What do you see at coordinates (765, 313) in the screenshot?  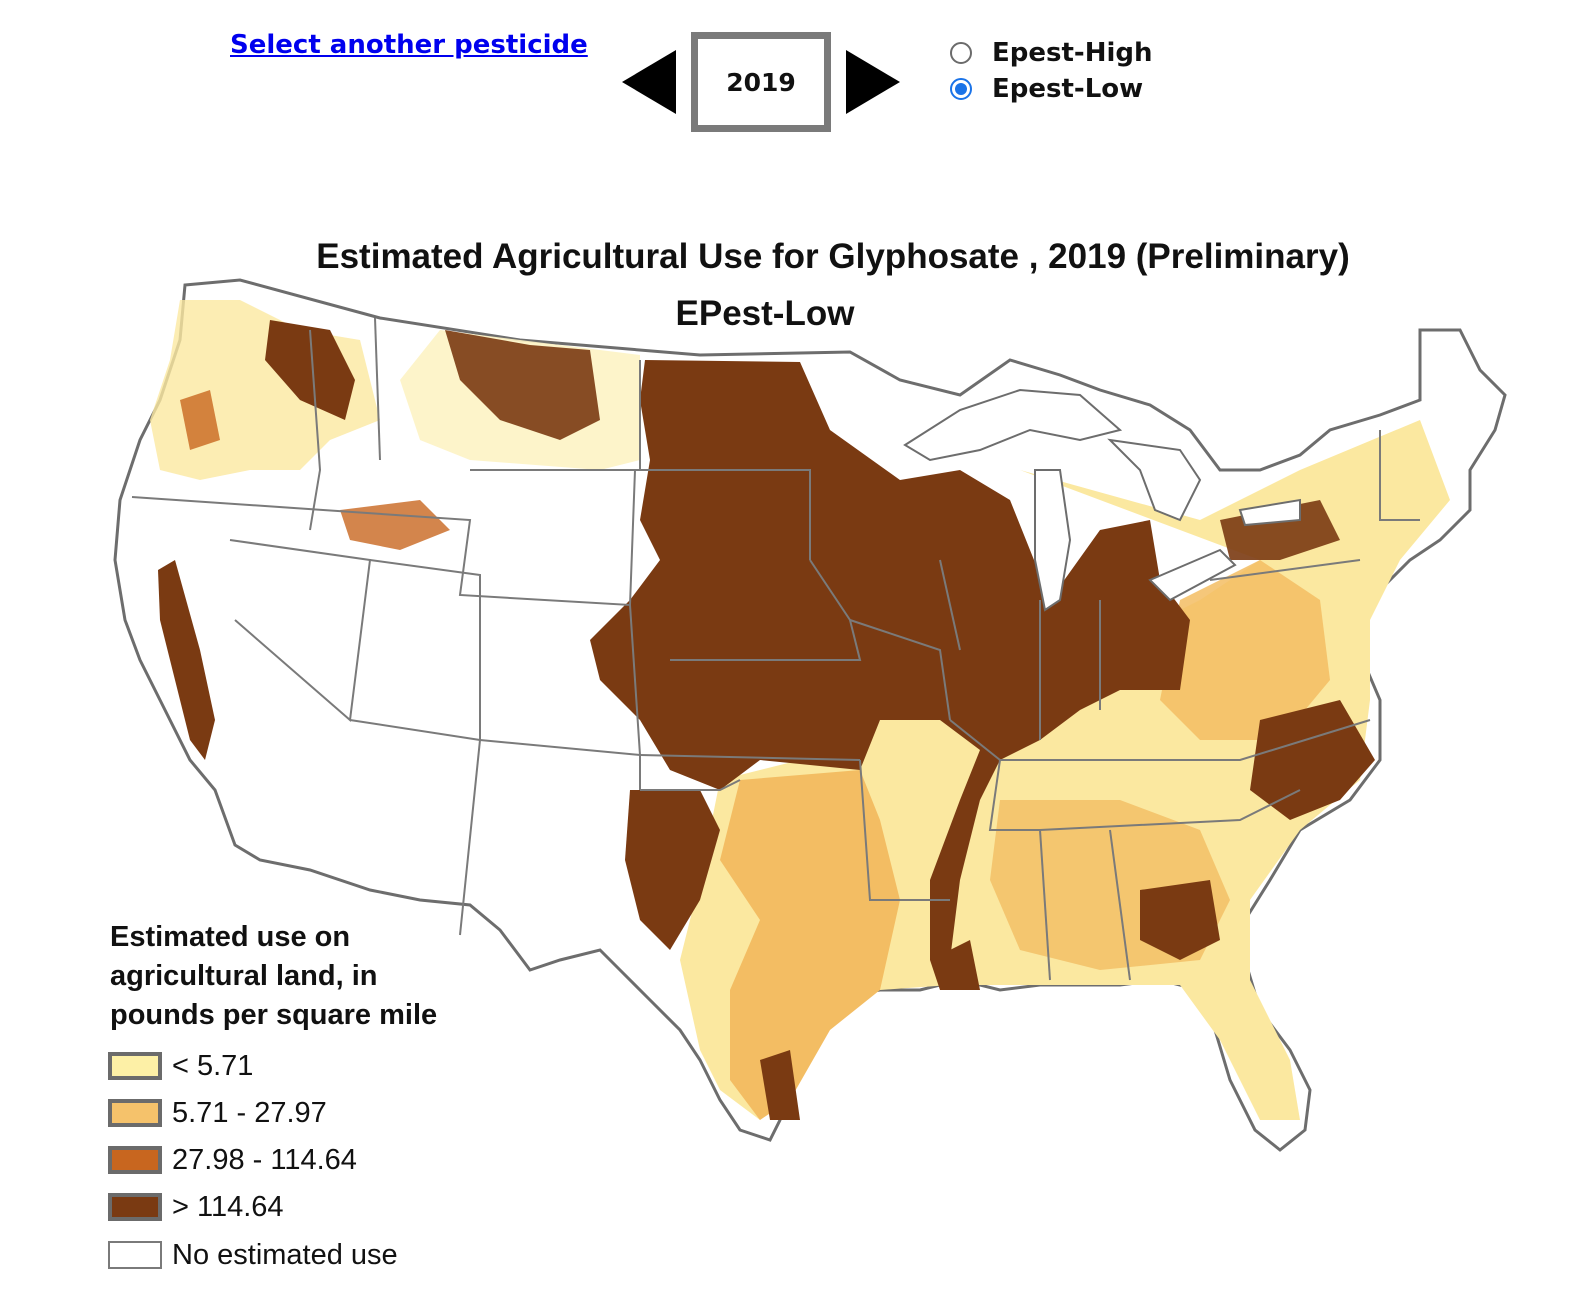 I see `map-subtitle: EPest-Low` at bounding box center [765, 313].